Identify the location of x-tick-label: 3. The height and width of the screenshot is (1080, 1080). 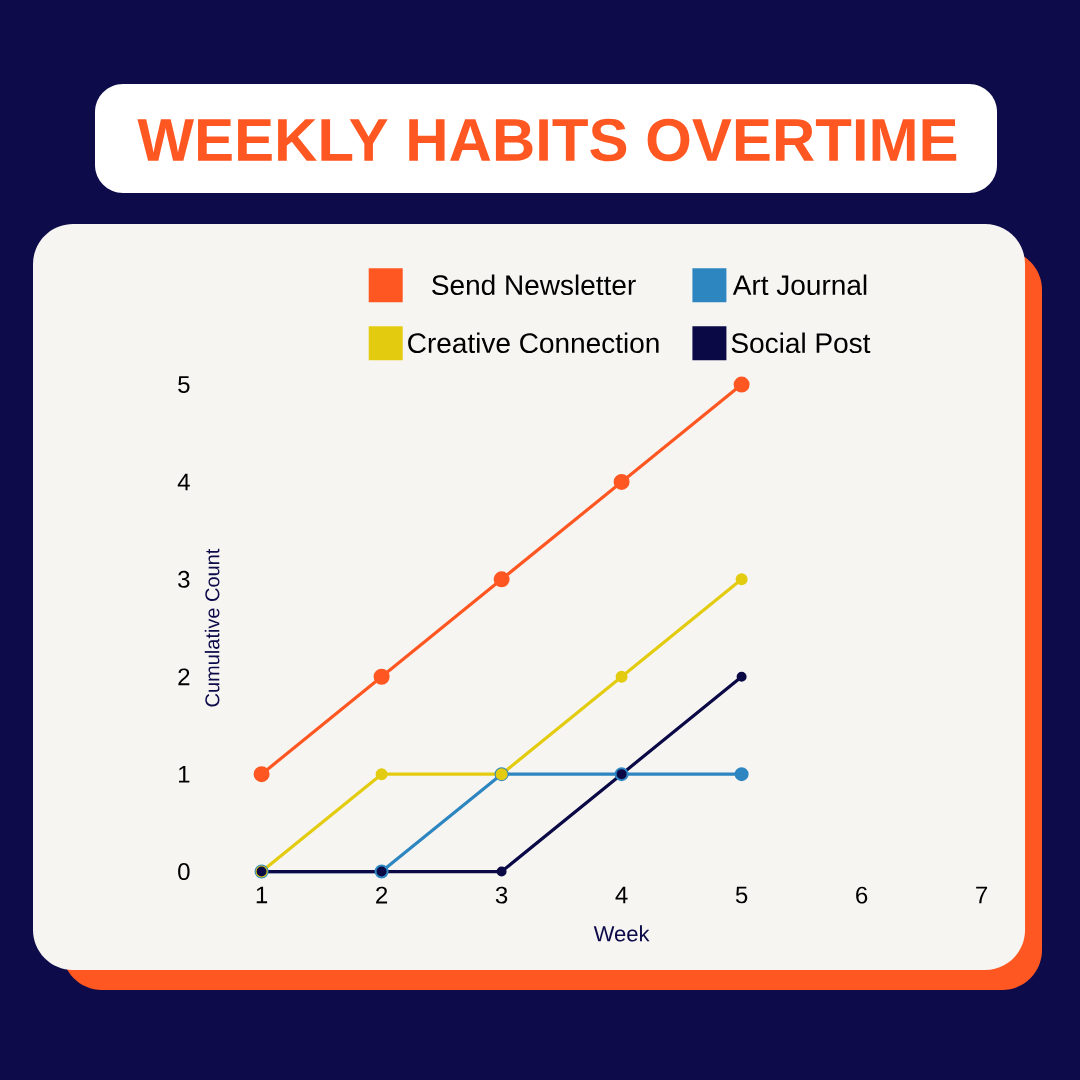
(501, 895).